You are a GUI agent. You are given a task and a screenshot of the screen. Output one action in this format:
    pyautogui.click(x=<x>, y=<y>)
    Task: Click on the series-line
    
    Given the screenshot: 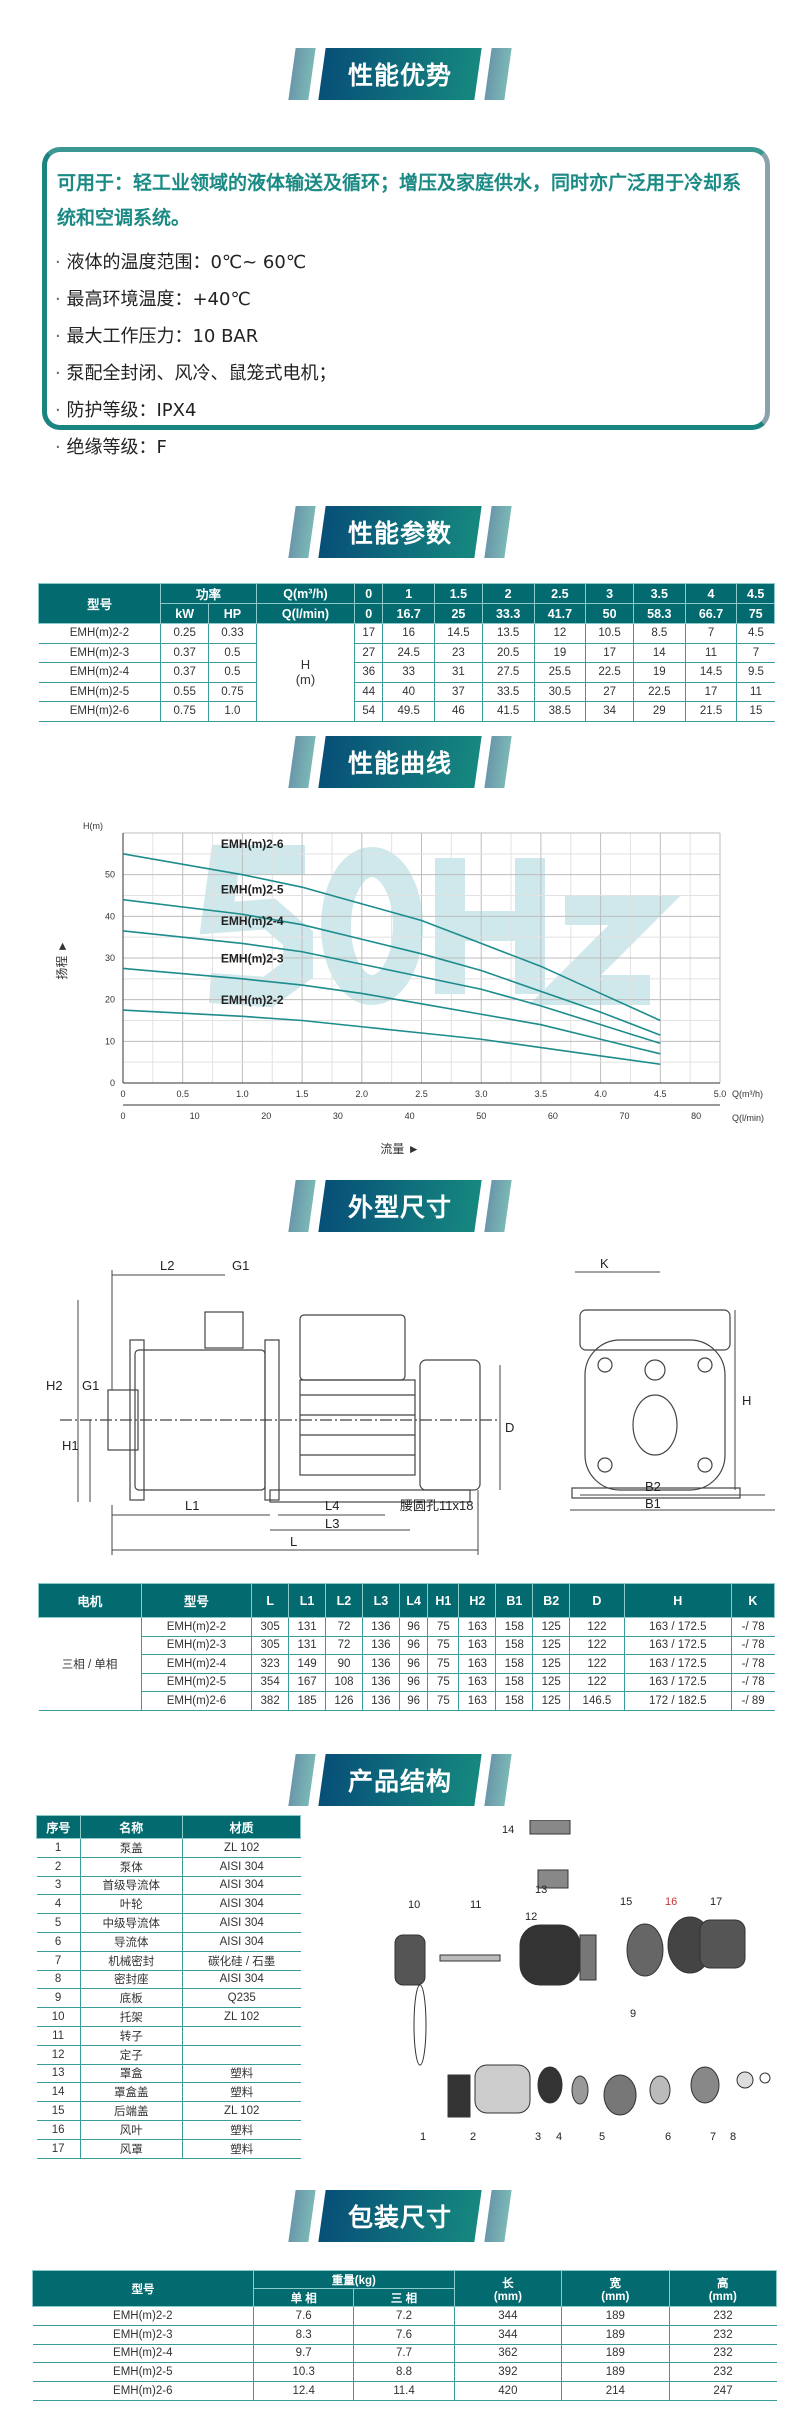 What is the action you would take?
    pyautogui.click(x=391, y=937)
    